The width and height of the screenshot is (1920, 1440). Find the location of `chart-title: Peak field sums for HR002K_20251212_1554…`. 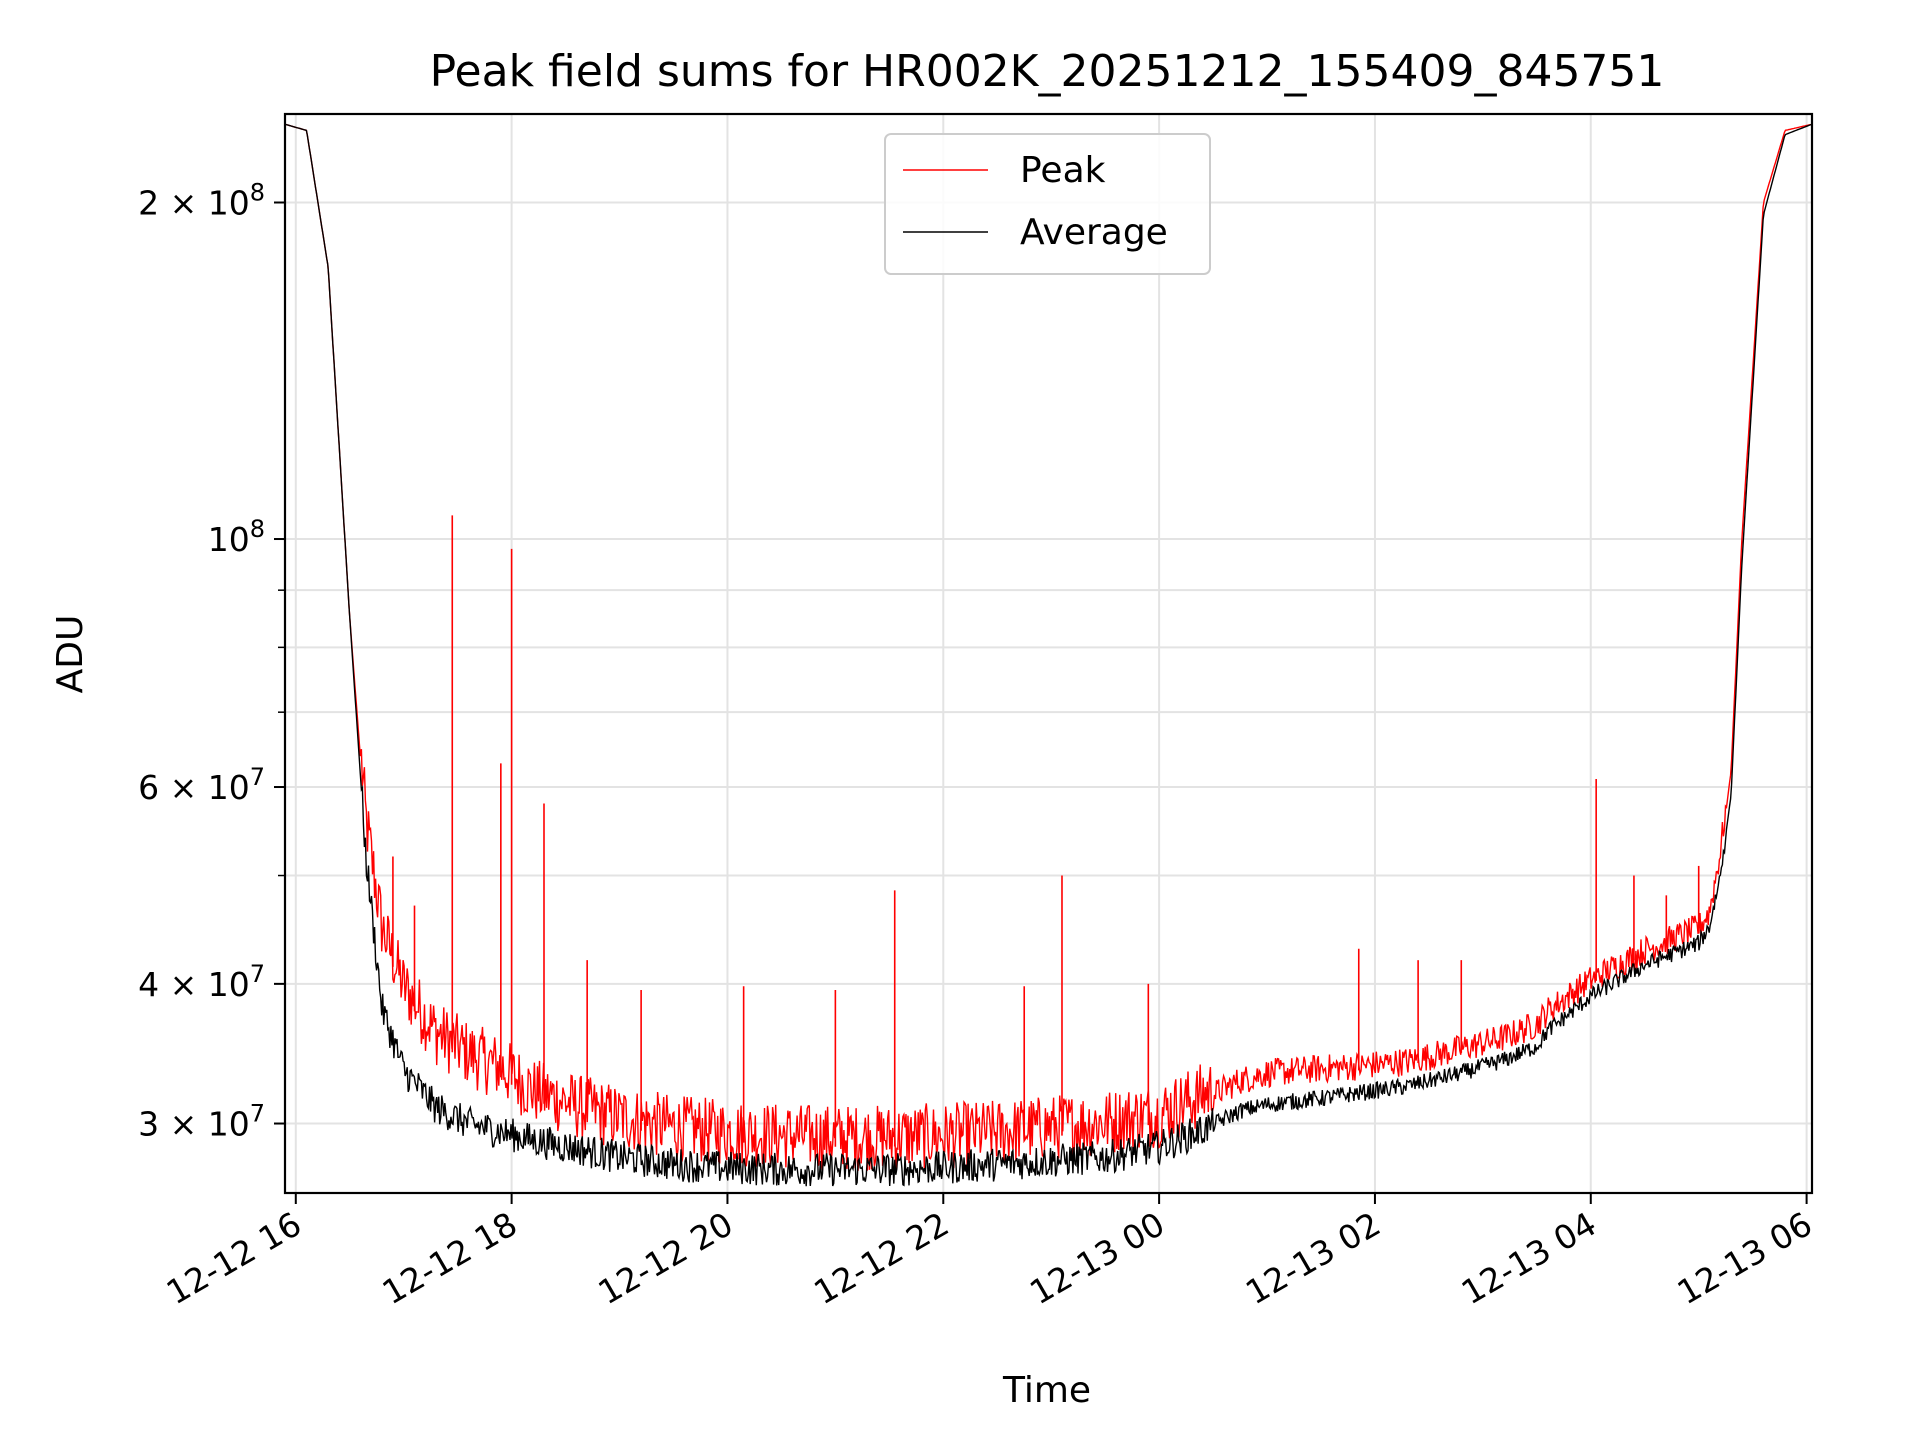

chart-title: Peak field sums for HR002K_20251212_1554… is located at coordinates (1047, 71).